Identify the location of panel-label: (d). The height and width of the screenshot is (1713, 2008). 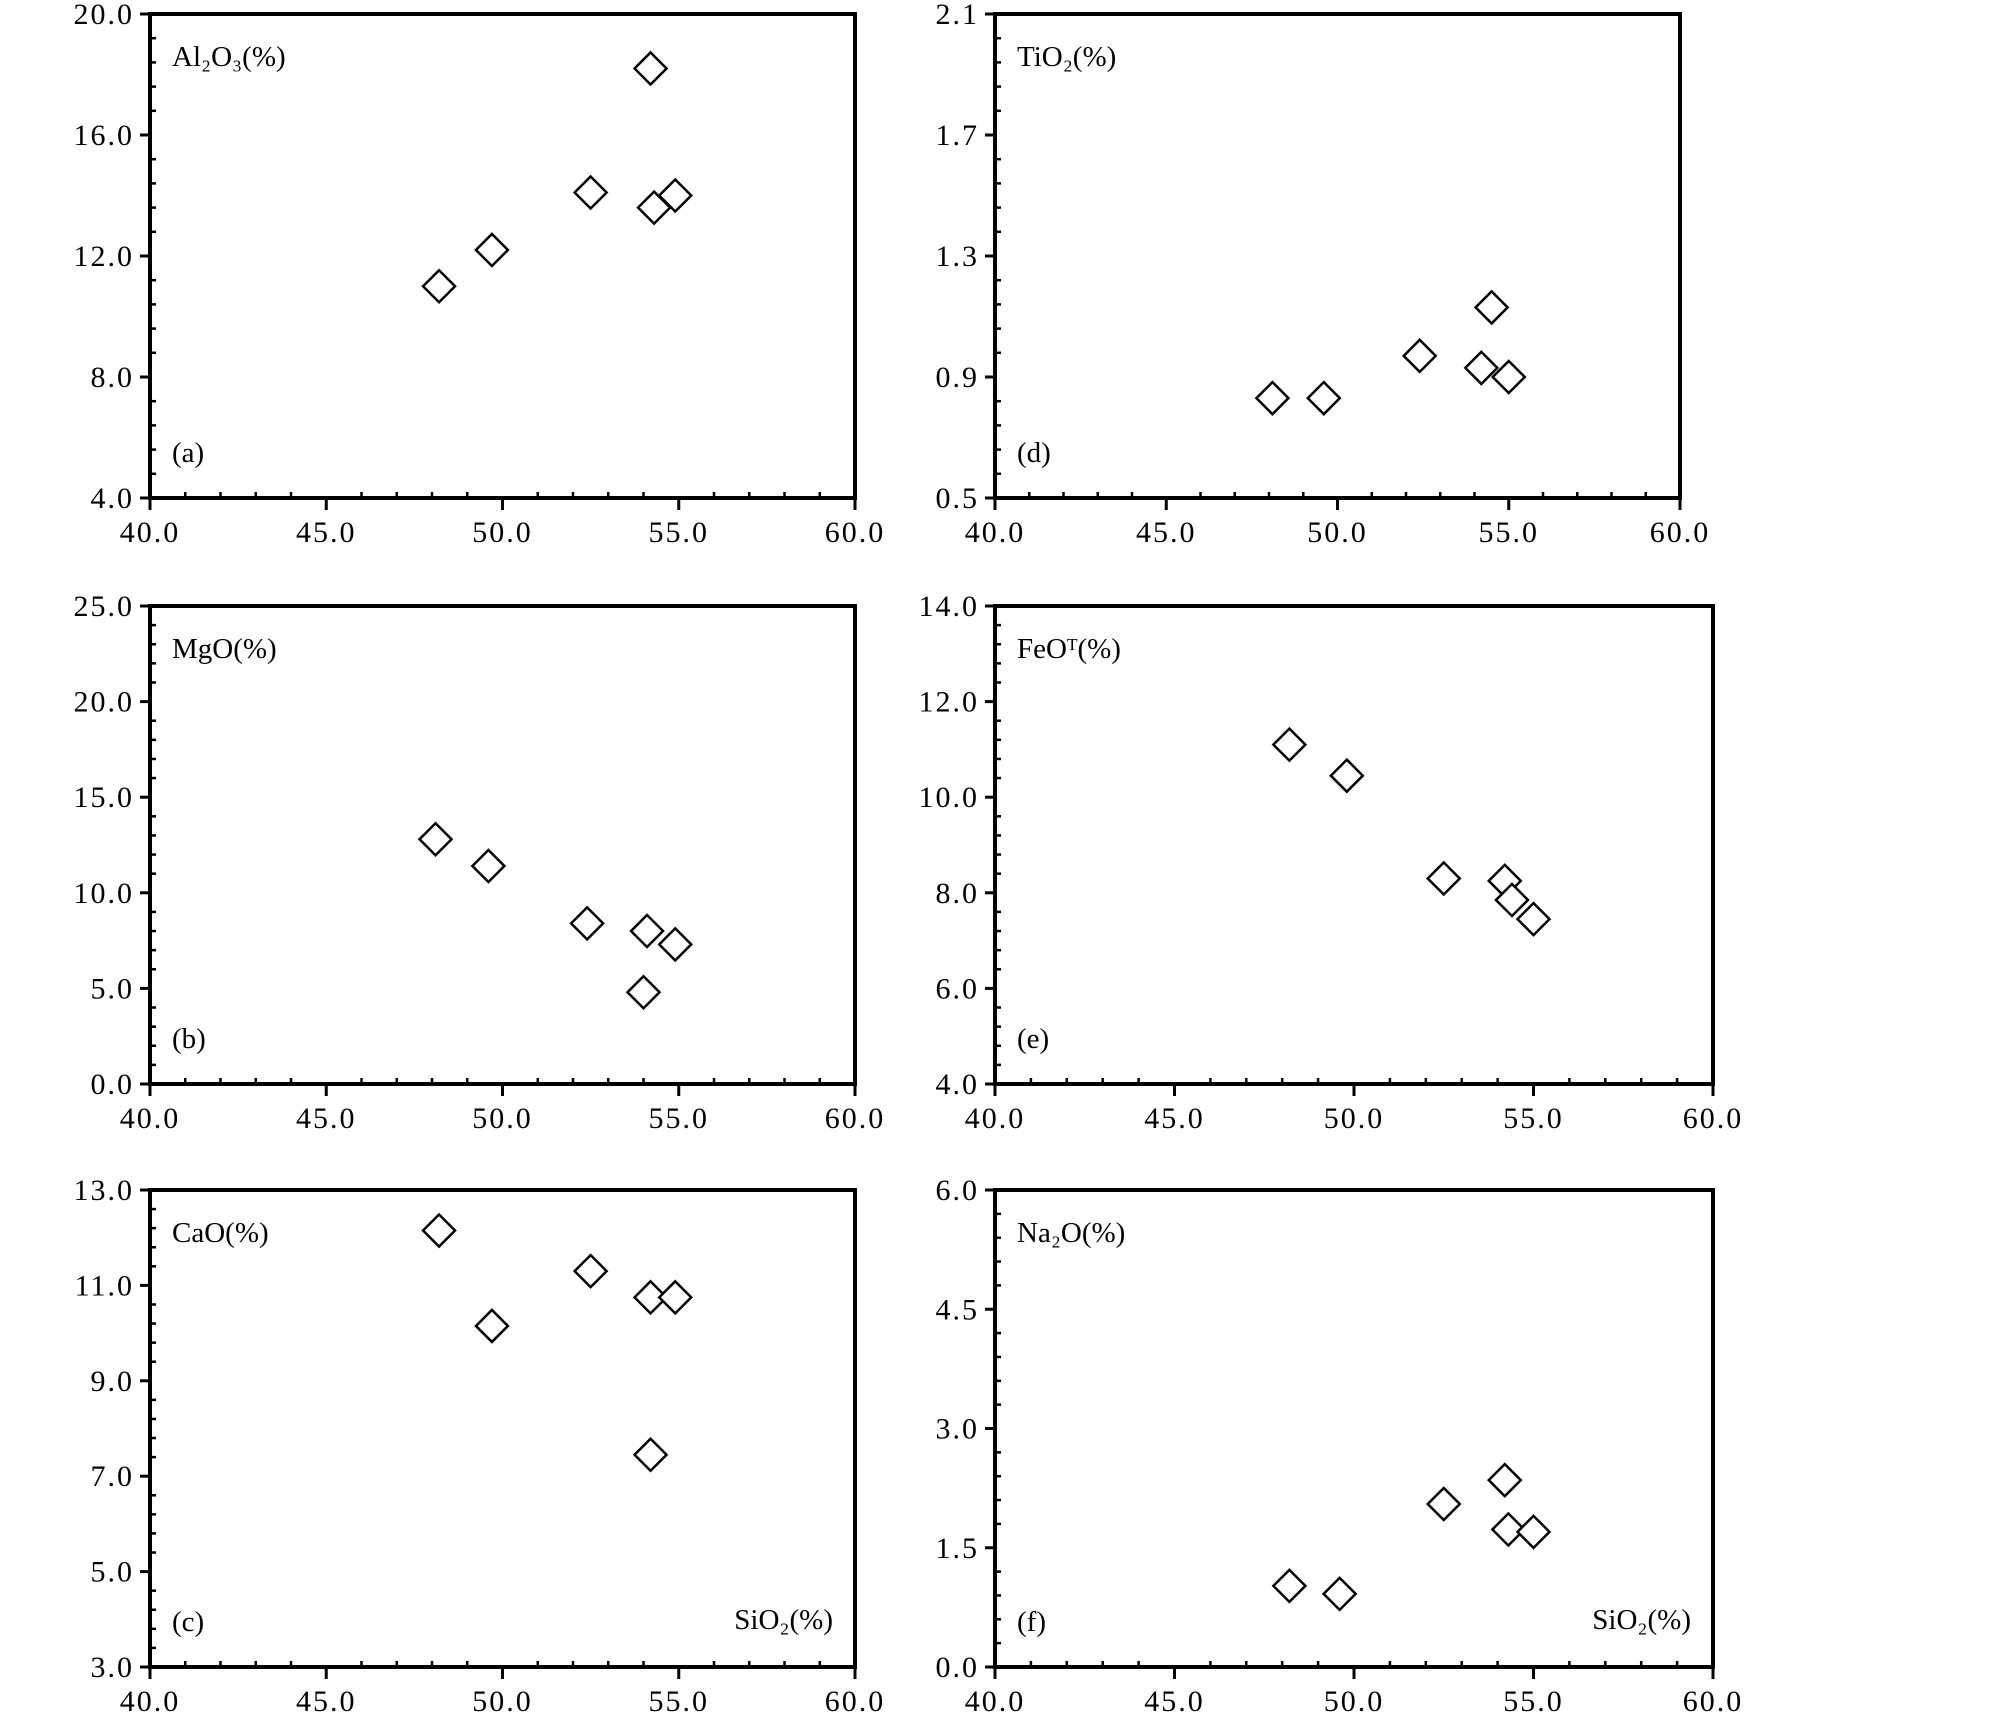
(1034, 453).